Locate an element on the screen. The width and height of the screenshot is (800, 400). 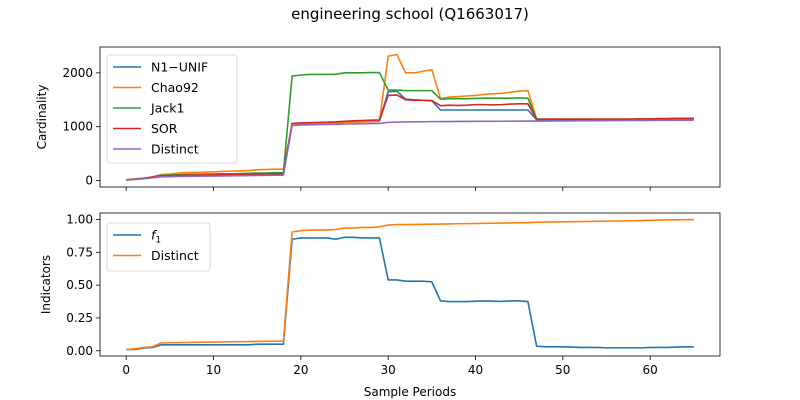
y-tick-label: 0.00 is located at coordinates (79, 351).